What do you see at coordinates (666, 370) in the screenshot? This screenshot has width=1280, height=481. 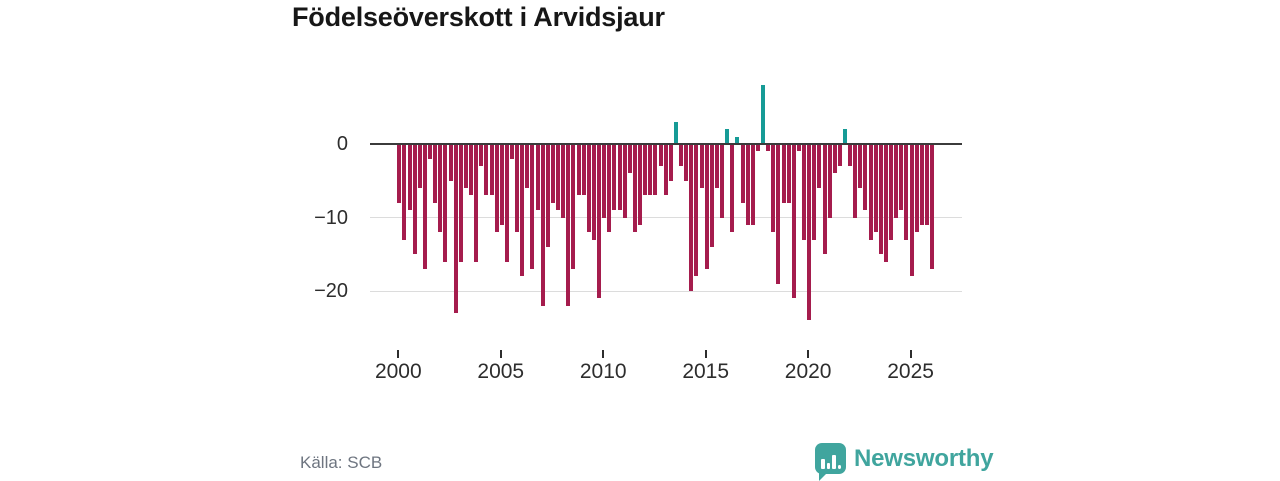 I see `x-axis: 2000 2005 2010 2015 2020 2025` at bounding box center [666, 370].